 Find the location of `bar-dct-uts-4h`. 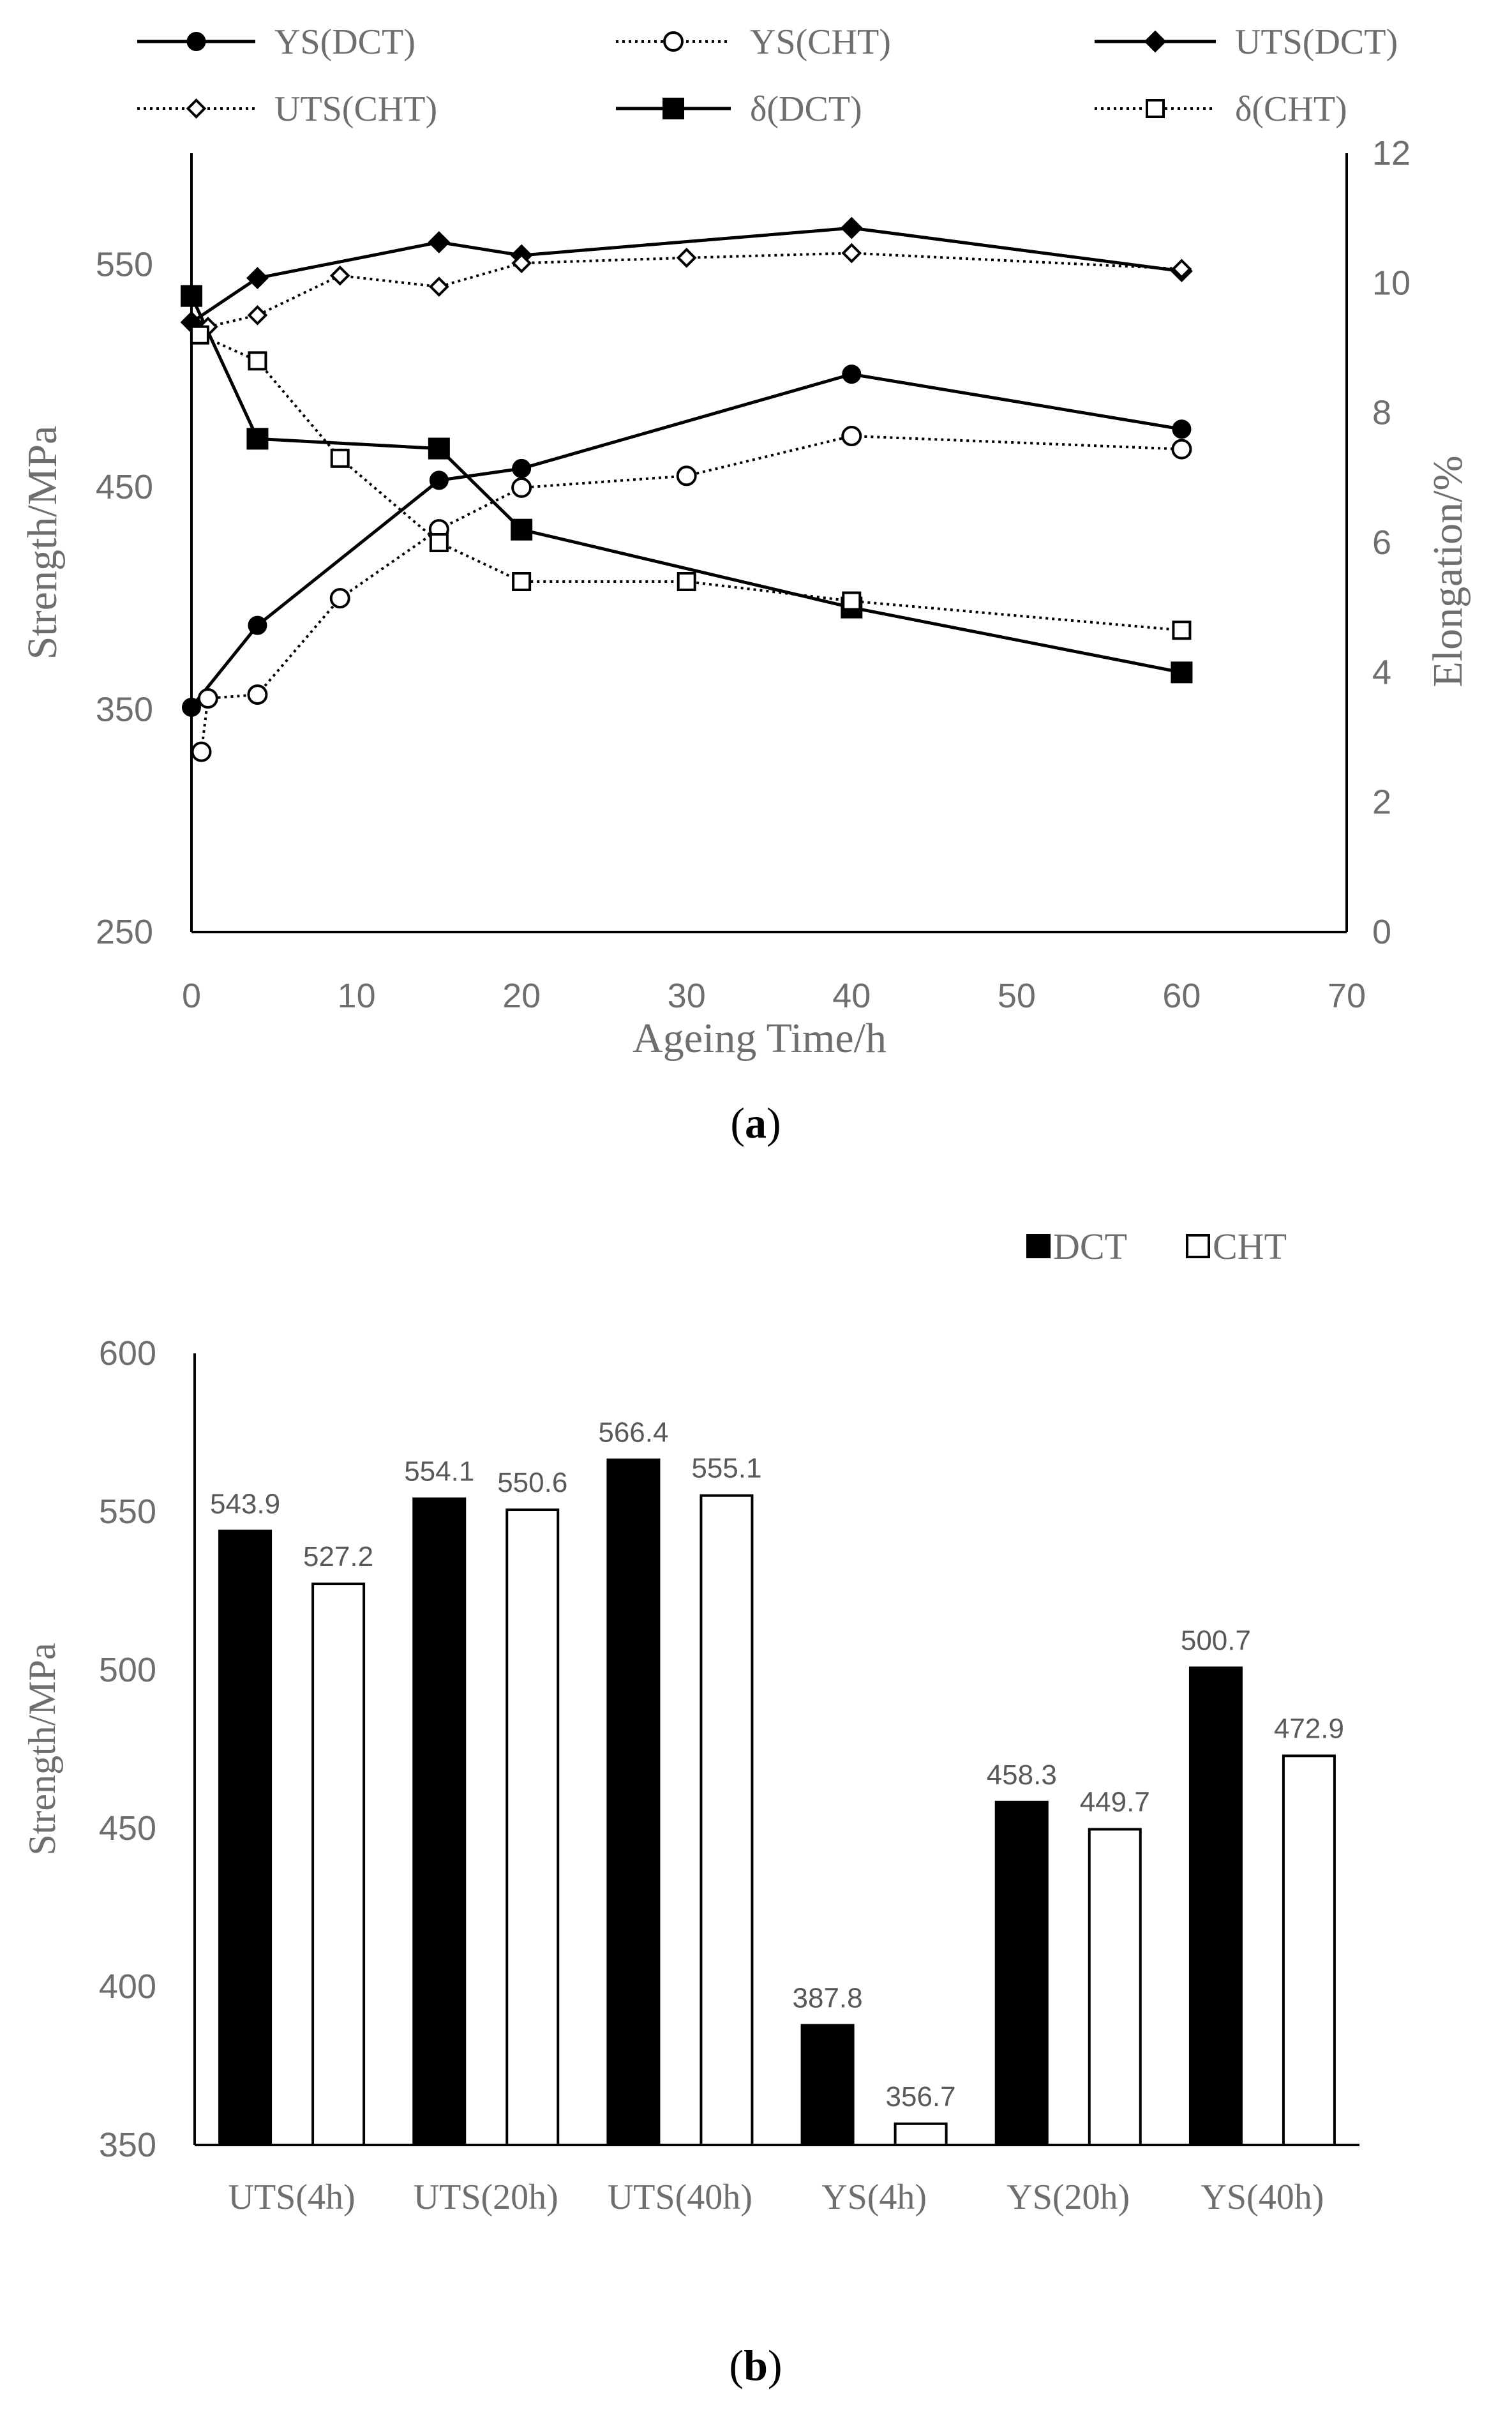

bar-dct-uts-4h is located at coordinates (245, 1838).